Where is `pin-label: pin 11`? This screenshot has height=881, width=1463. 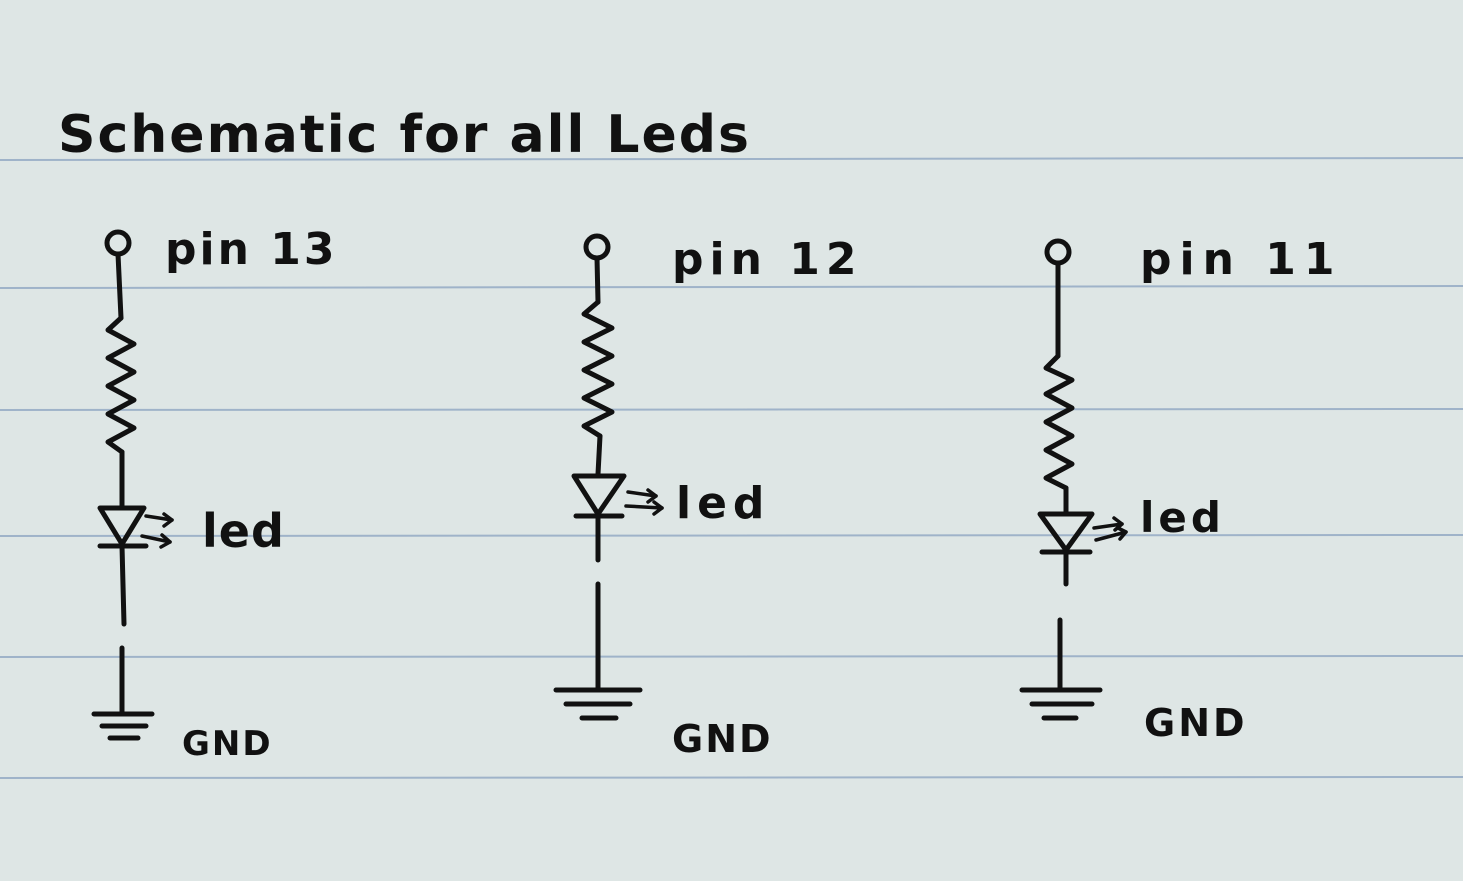 pin-label: pin 11 is located at coordinates (1241, 259).